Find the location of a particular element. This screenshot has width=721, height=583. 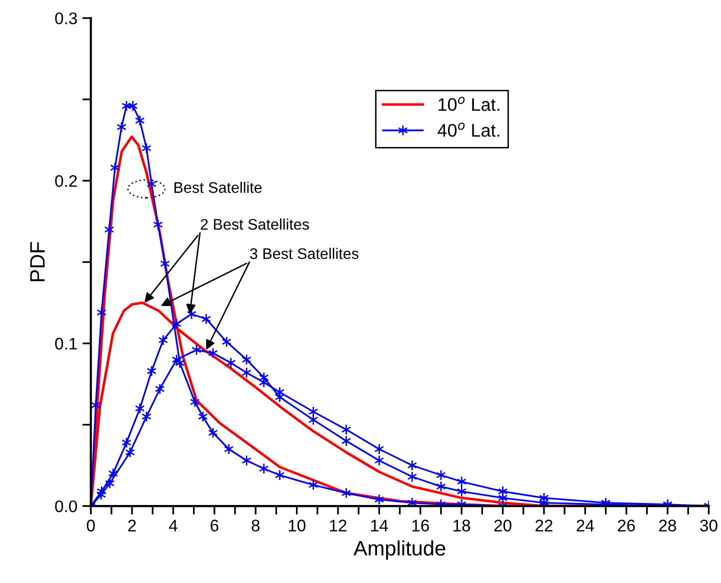

y-tick-label: 0.2 is located at coordinates (66, 181).